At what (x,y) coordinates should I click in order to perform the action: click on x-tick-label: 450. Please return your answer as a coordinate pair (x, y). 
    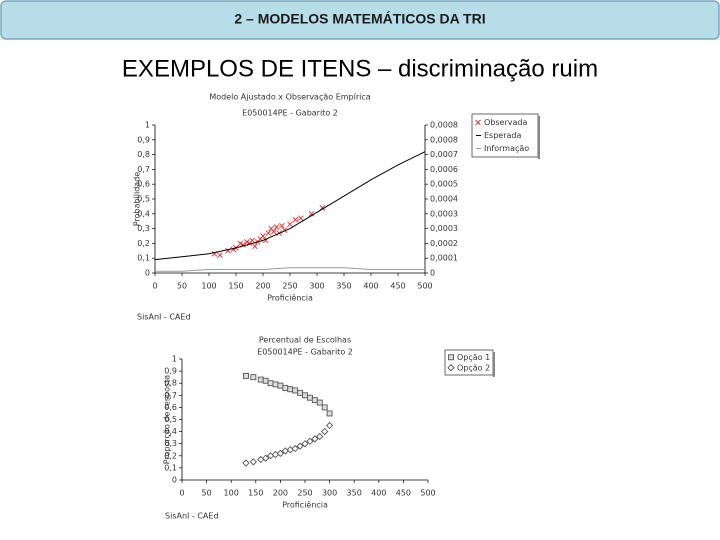
    Looking at the image, I should click on (403, 493).